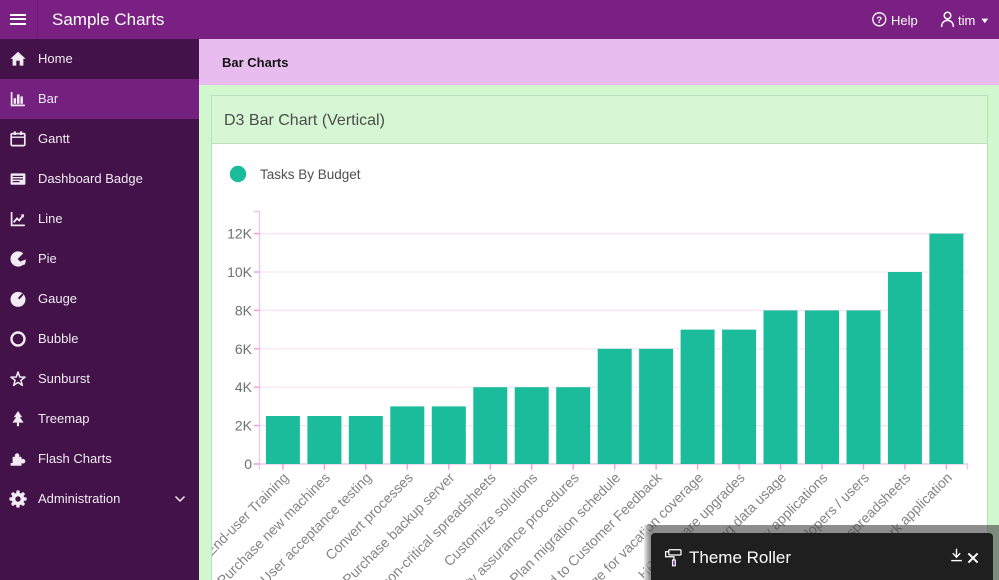 Image resolution: width=999 pixels, height=580 pixels. What do you see at coordinates (240, 234) in the screenshot?
I see `svg-text: 12K` at bounding box center [240, 234].